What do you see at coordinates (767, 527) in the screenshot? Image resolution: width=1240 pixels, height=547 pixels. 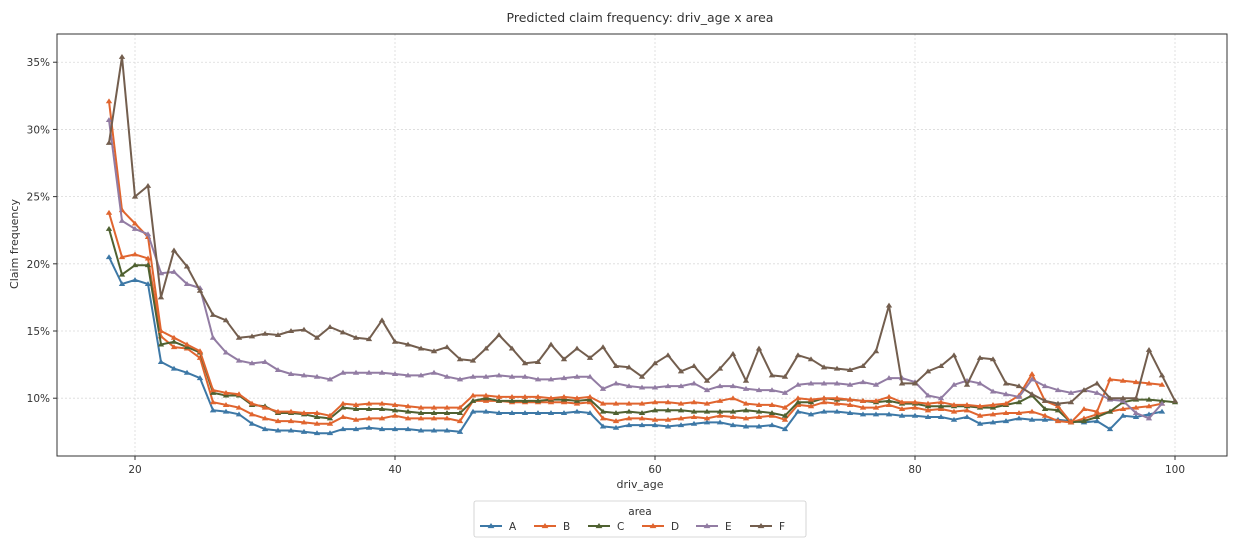 I see `legend-item-F: F` at bounding box center [767, 527].